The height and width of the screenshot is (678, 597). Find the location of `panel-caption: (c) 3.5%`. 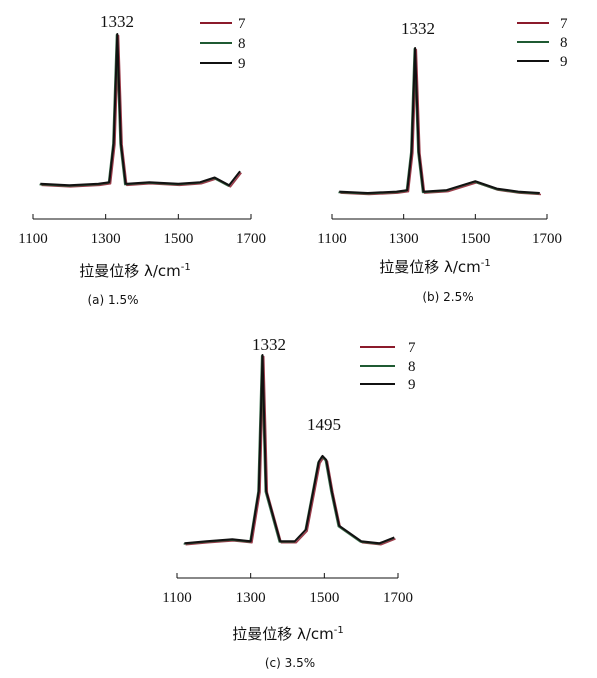

panel-caption: (c) 3.5% is located at coordinates (290, 663).